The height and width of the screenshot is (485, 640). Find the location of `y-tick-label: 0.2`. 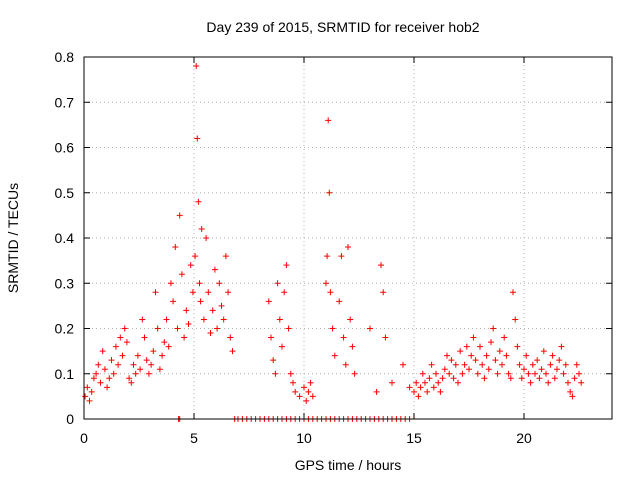

y-tick-label: 0.2 is located at coordinates (65, 329).